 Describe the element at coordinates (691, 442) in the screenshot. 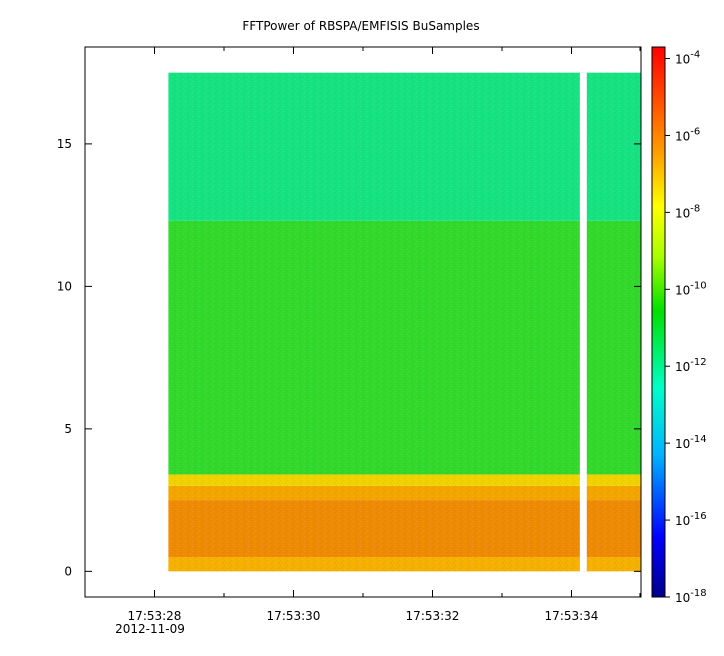

I see `colorbar-tick-label: 10⁻¹⁴` at that location.